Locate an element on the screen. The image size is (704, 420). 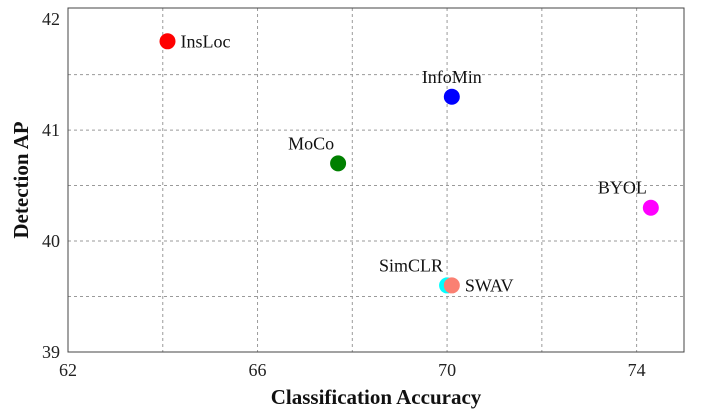
label-simclr: SimCLR is located at coordinates (411, 265).